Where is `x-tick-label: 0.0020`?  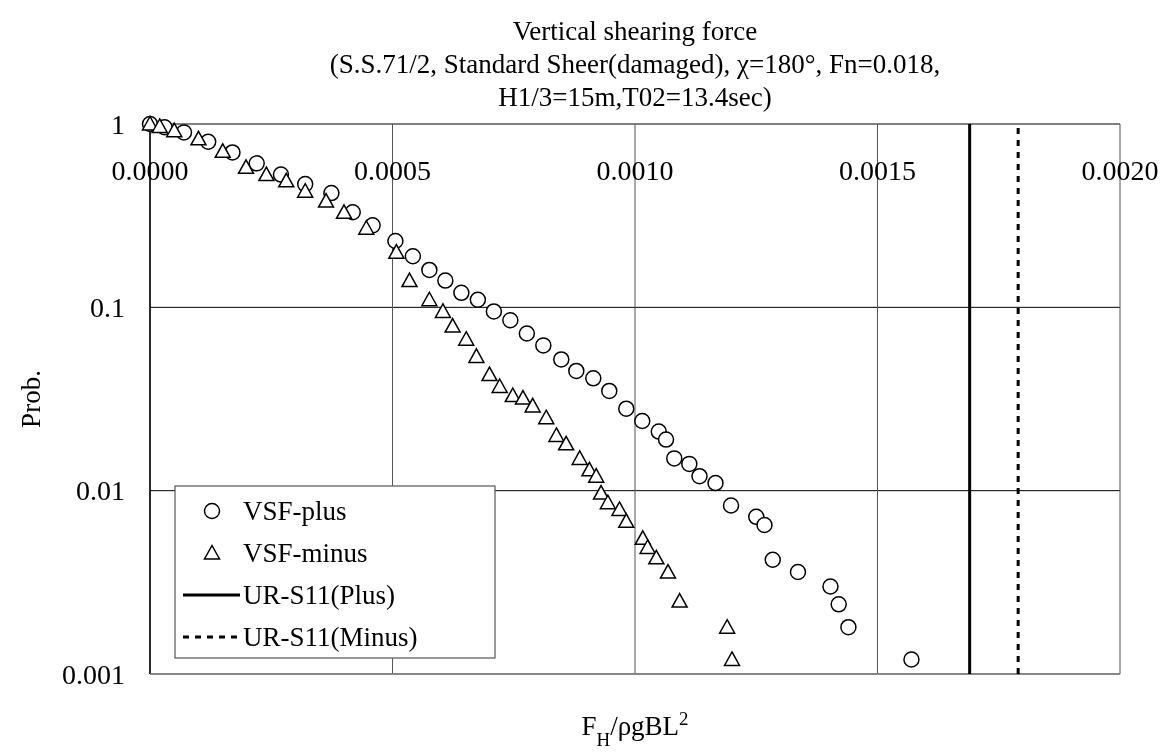 x-tick-label: 0.0020 is located at coordinates (1120, 170).